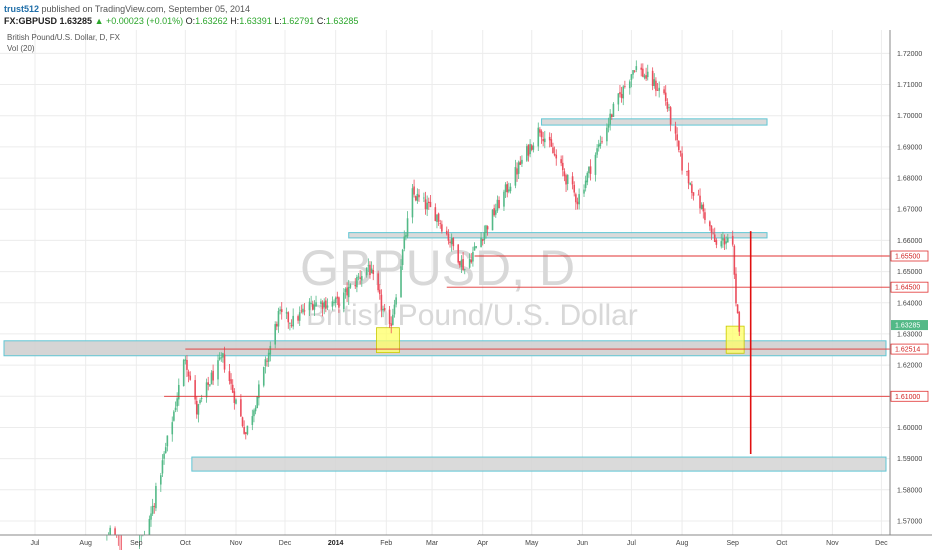 The width and height of the screenshot is (932, 550). What do you see at coordinates (298, 21) in the screenshot?
I see `low-value: 1.62791` at bounding box center [298, 21].